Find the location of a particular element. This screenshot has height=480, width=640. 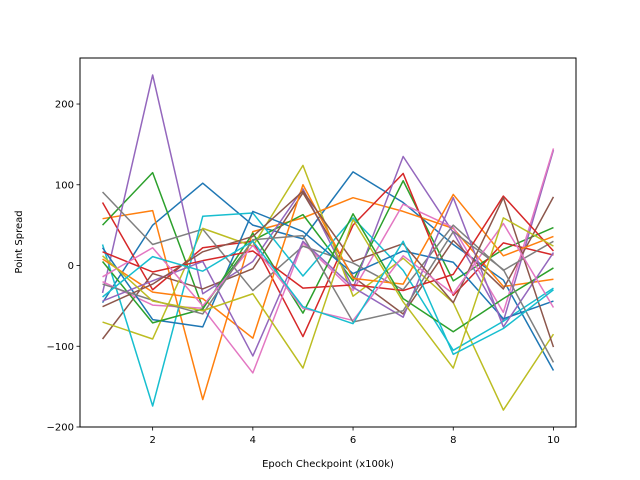

x-tick-label: 10 is located at coordinates (553, 440).